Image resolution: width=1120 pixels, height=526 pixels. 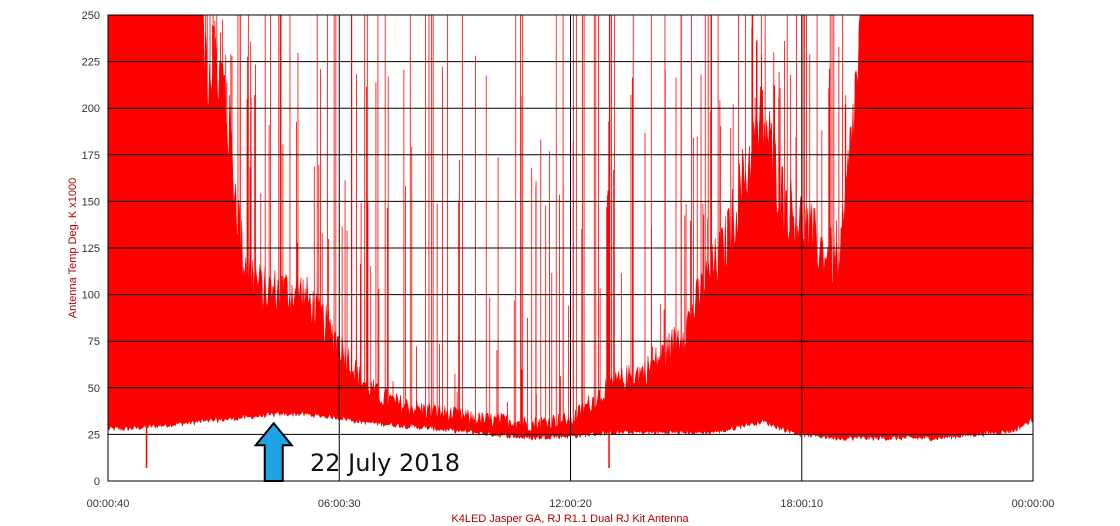 I want to click on annotation-date-label: 22 July 2018, so click(x=385, y=463).